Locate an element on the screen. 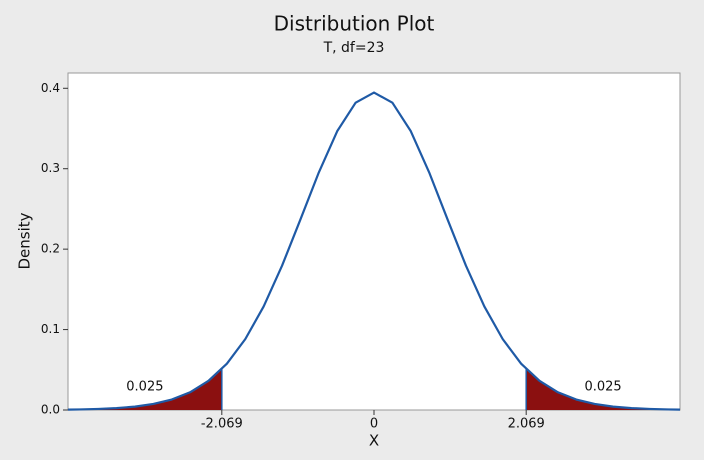  y-axis-label: Density is located at coordinates (25, 240).